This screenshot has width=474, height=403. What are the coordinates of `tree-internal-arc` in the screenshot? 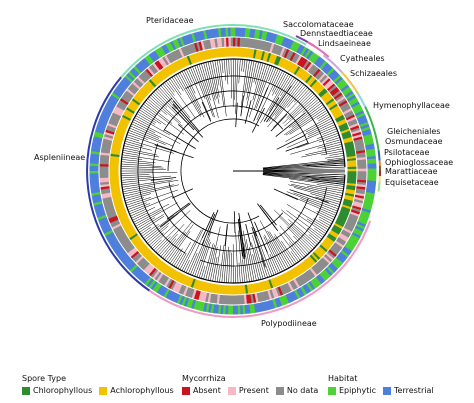 It's located at (225, 138).